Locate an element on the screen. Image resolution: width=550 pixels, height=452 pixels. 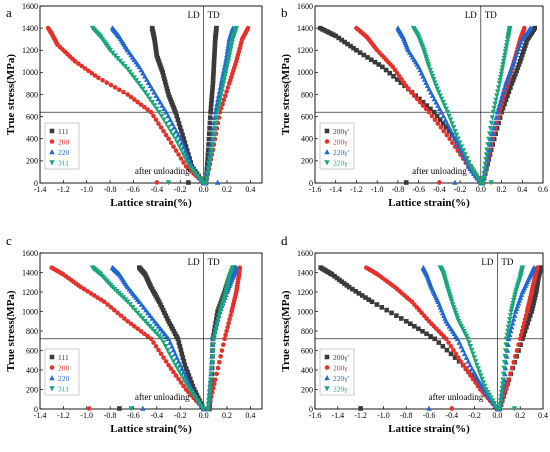
panel-letter: a is located at coordinates (9, 12).